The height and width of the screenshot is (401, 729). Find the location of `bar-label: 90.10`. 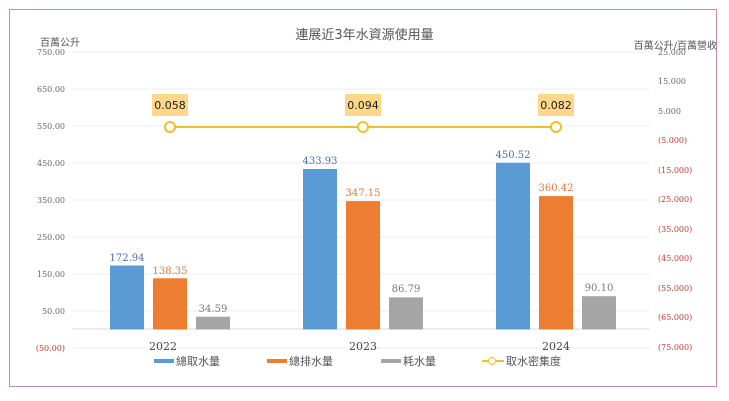

bar-label: 90.10 is located at coordinates (599, 288).